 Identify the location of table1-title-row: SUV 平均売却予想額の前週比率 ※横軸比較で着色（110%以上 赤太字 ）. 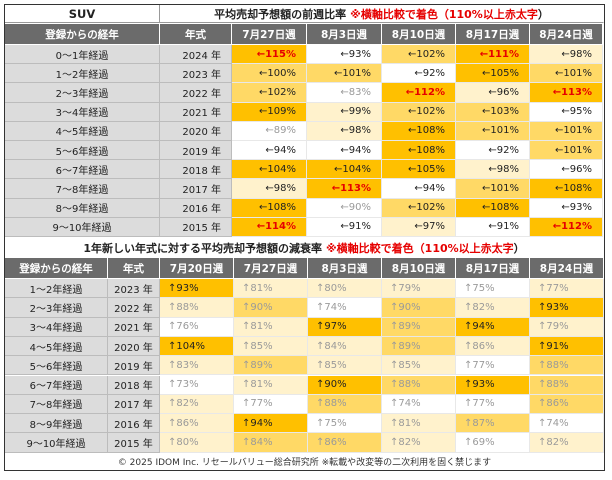
(304, 14).